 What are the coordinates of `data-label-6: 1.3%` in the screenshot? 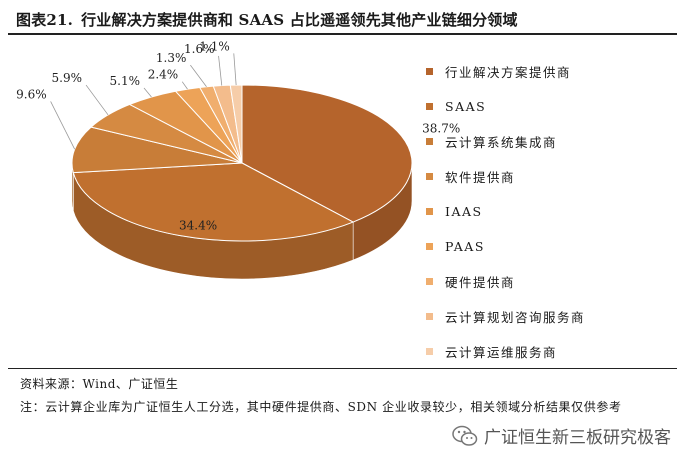 It's located at (171, 58).